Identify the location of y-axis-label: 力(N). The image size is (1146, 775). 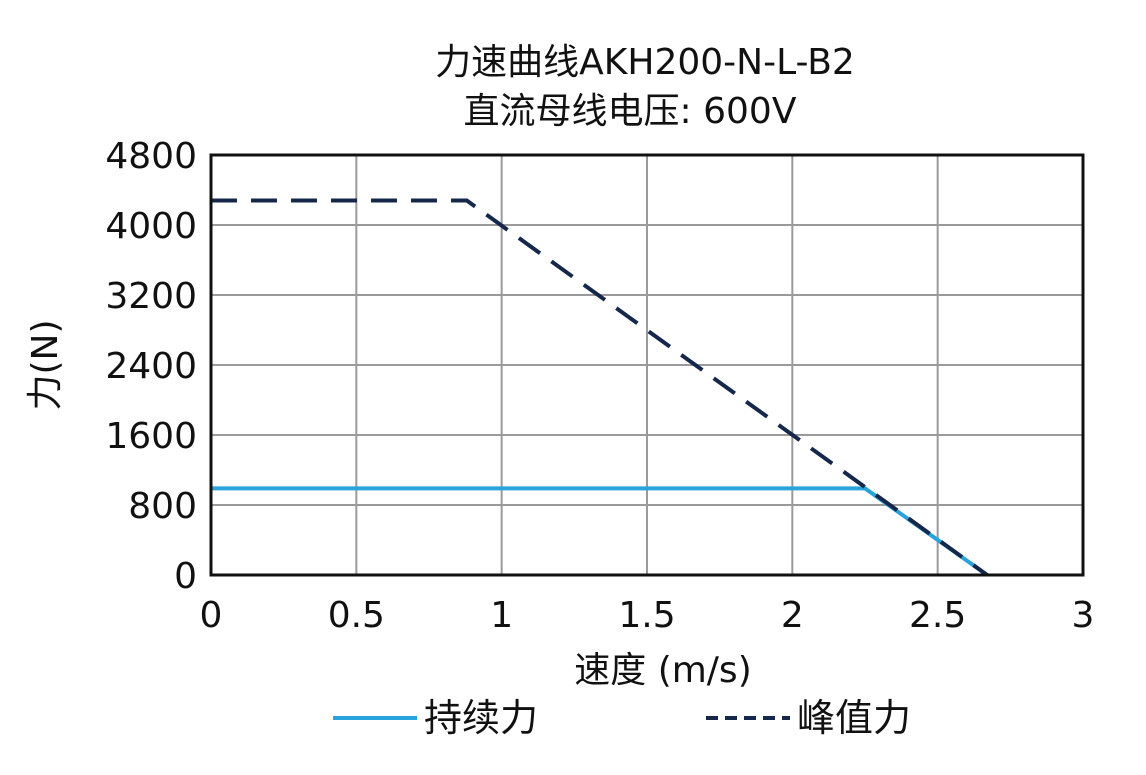
(45, 364).